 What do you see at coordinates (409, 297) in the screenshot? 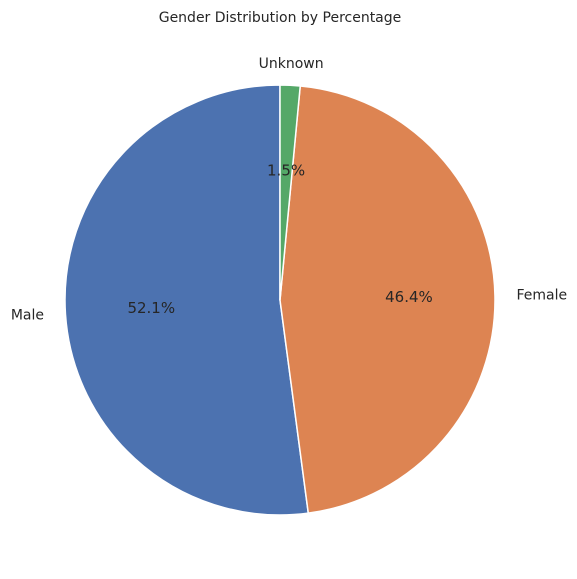
I see `percent-label-female: 46.4%` at bounding box center [409, 297].